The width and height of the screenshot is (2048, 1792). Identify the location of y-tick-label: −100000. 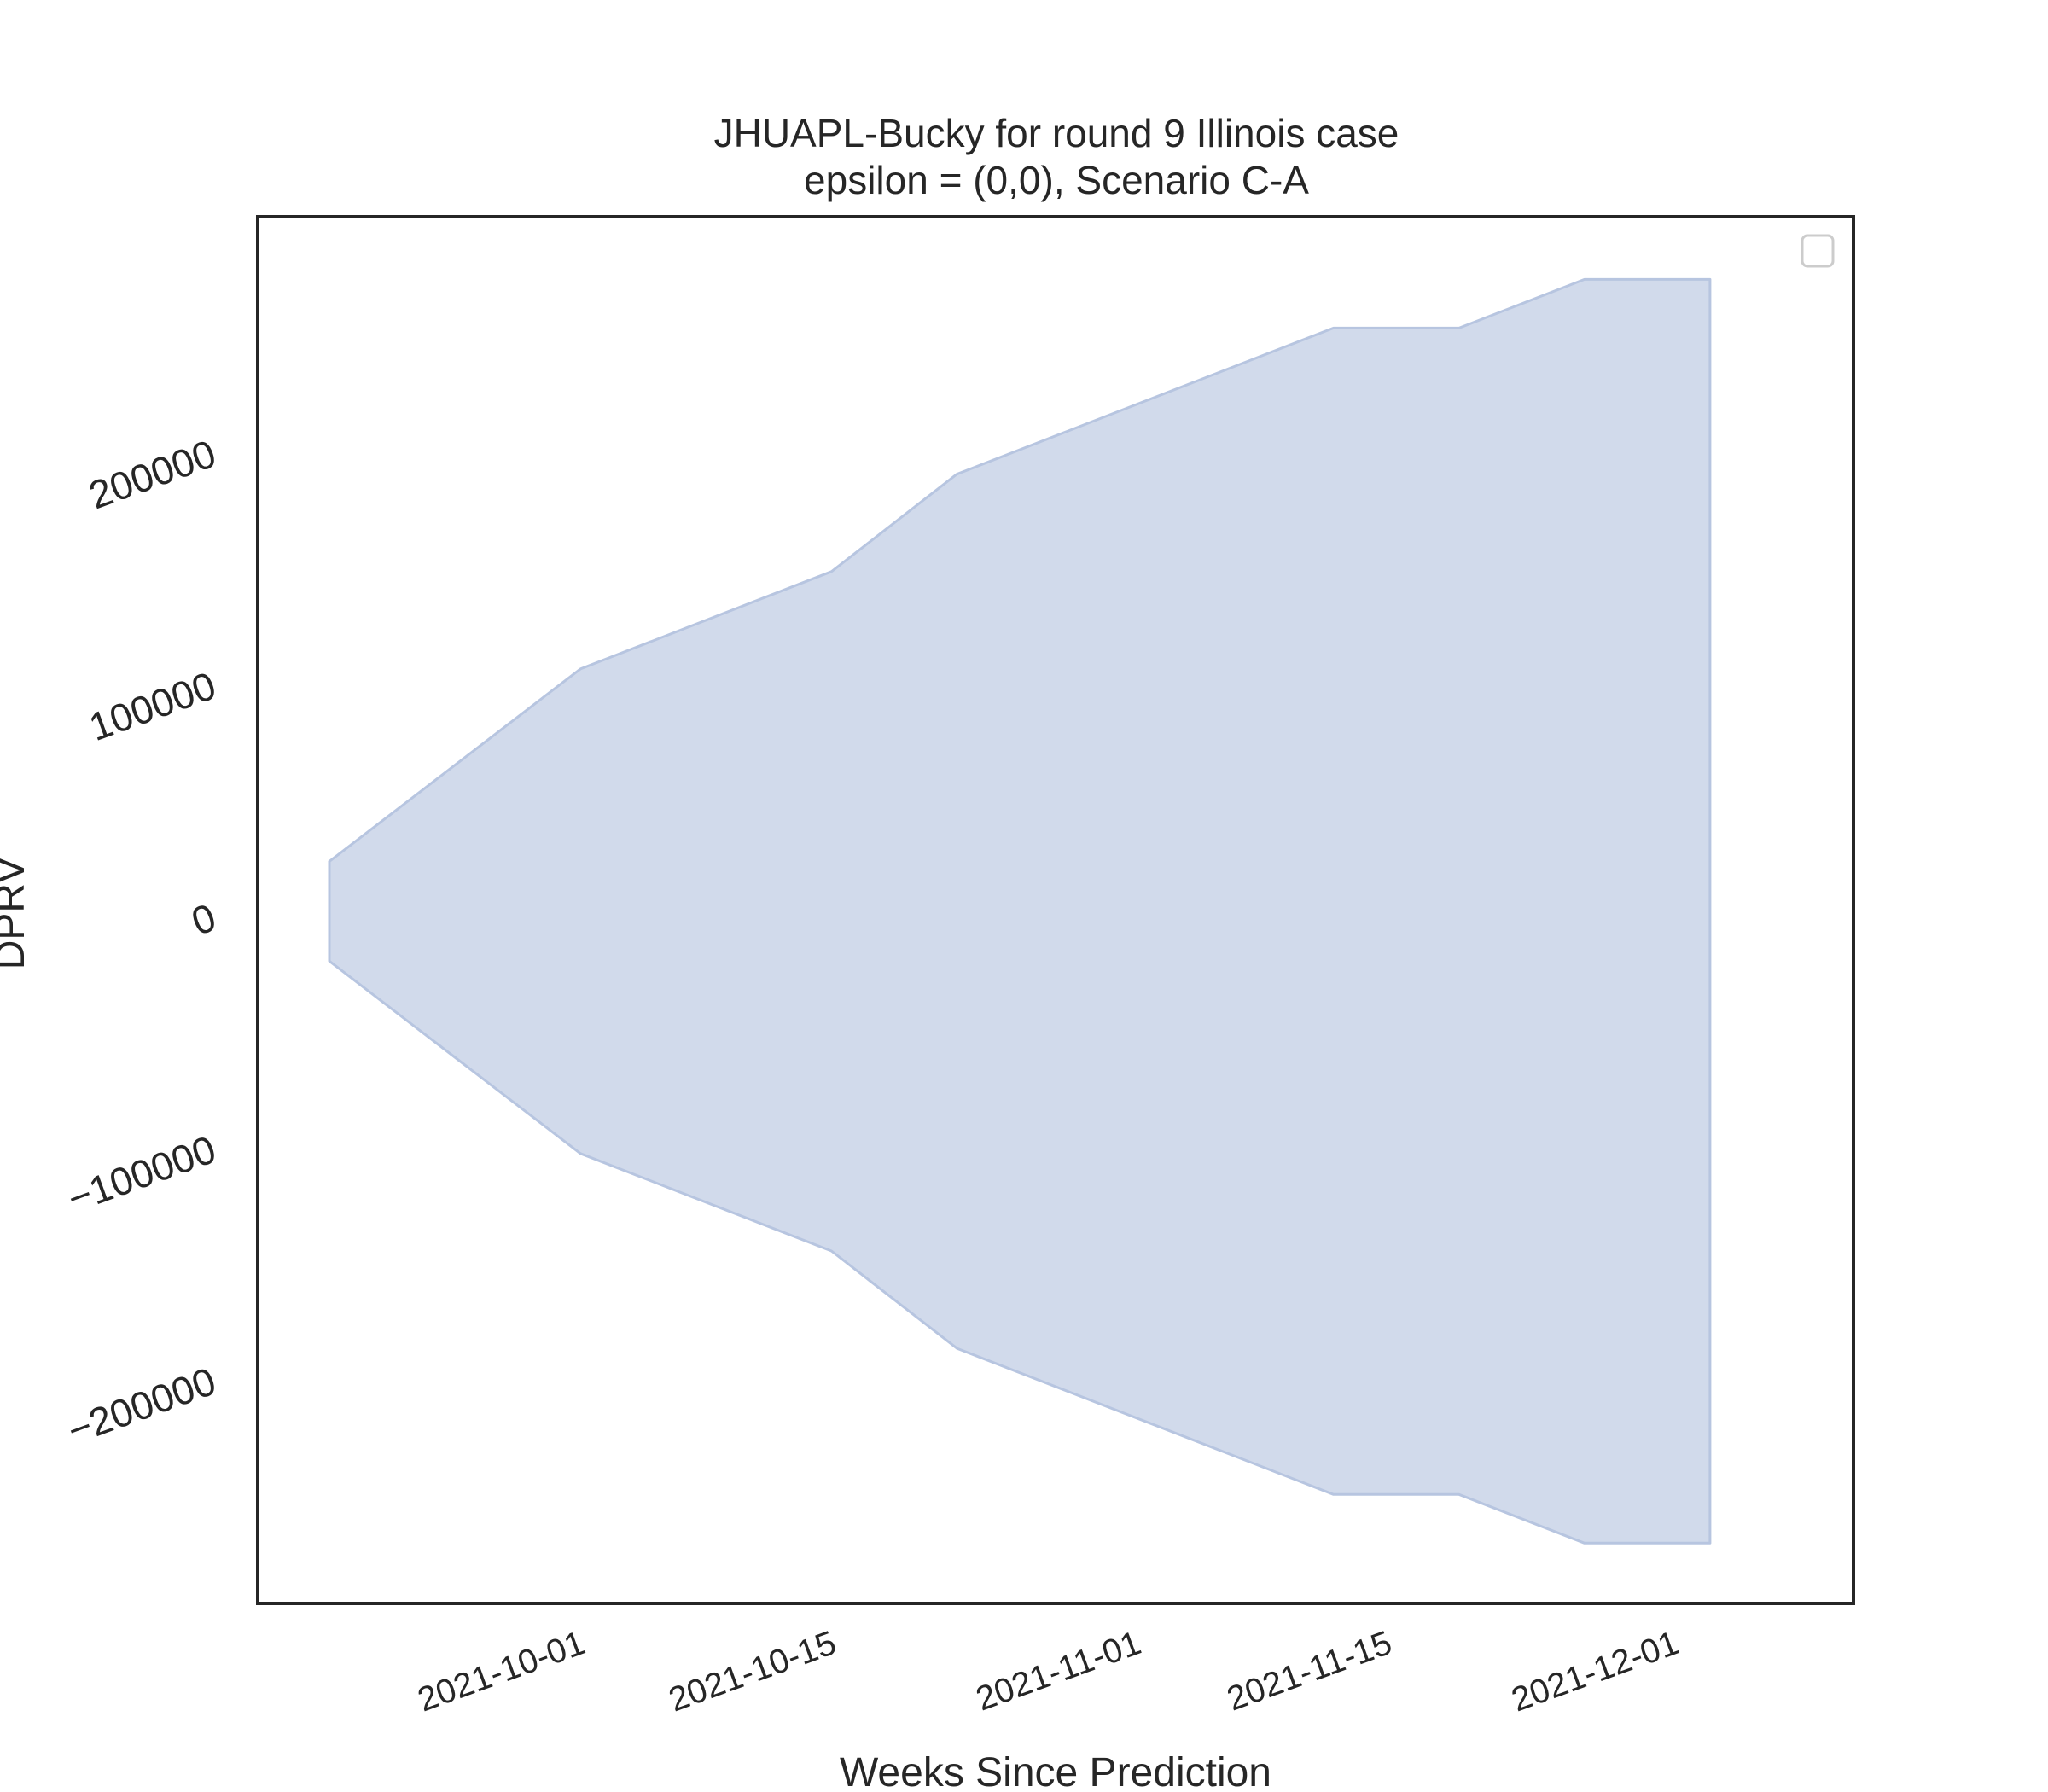
(141, 1173).